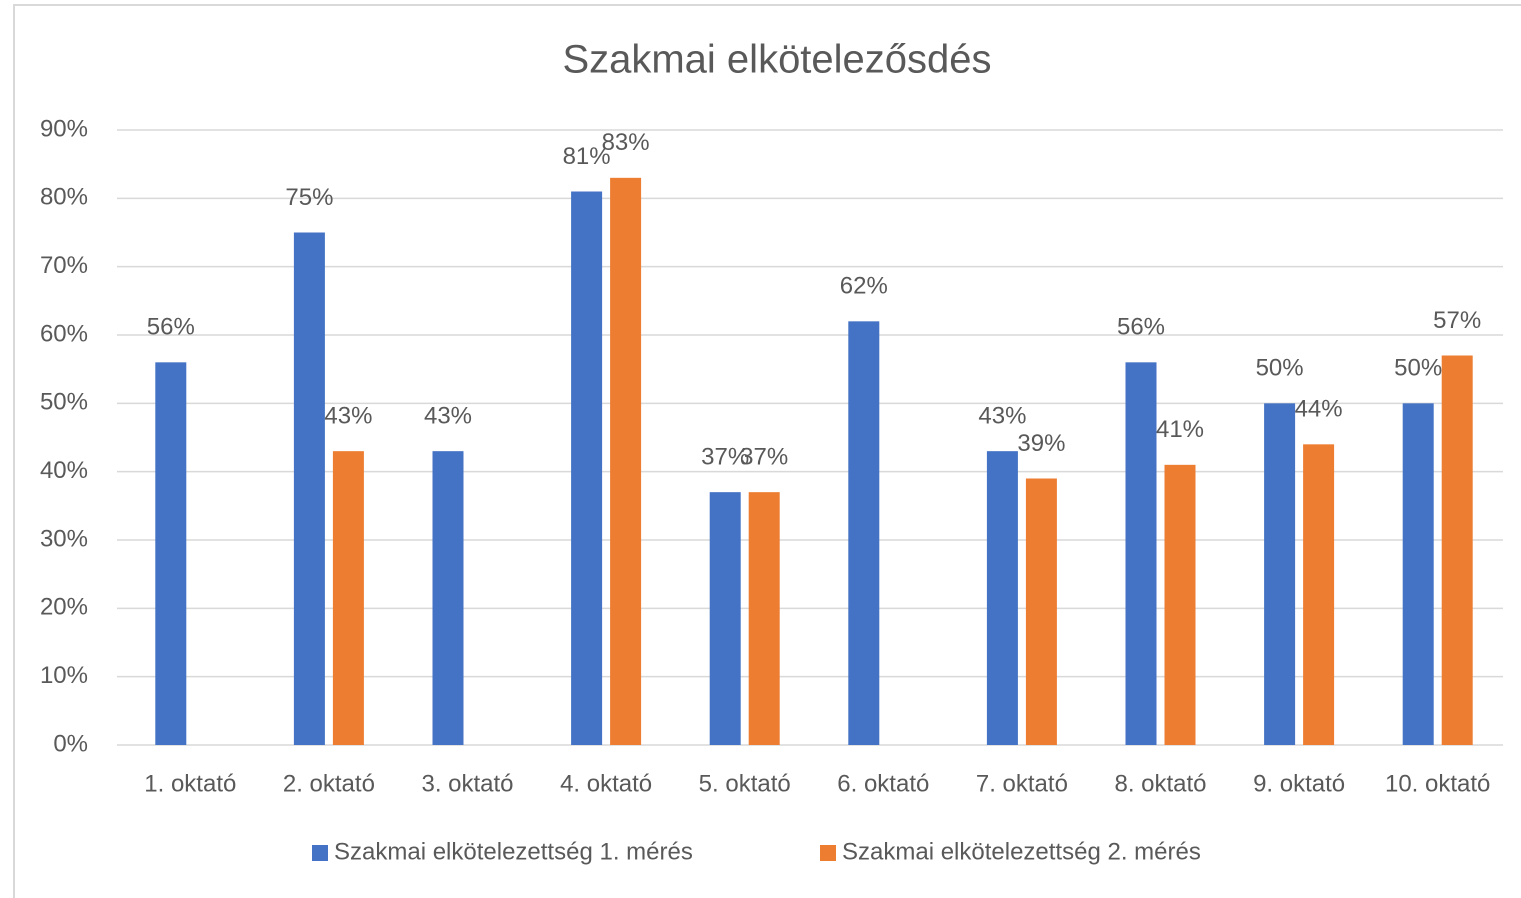 Image resolution: width=1521 pixels, height=898 pixels. Describe the element at coordinates (190, 783) in the screenshot. I see `x-tick-label: 1. oktató` at that location.